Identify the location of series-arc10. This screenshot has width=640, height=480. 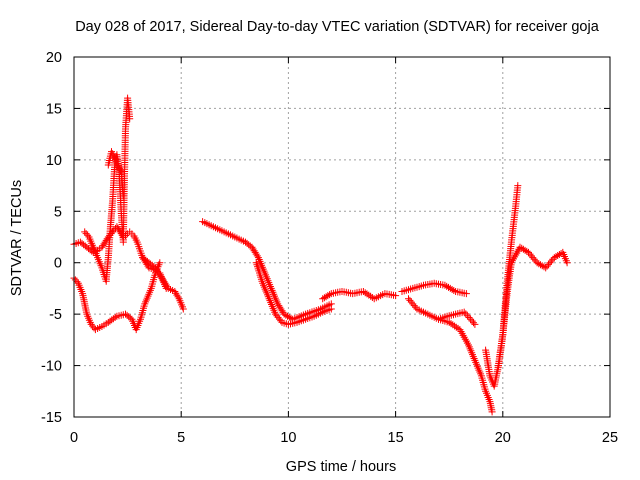
(450, 355).